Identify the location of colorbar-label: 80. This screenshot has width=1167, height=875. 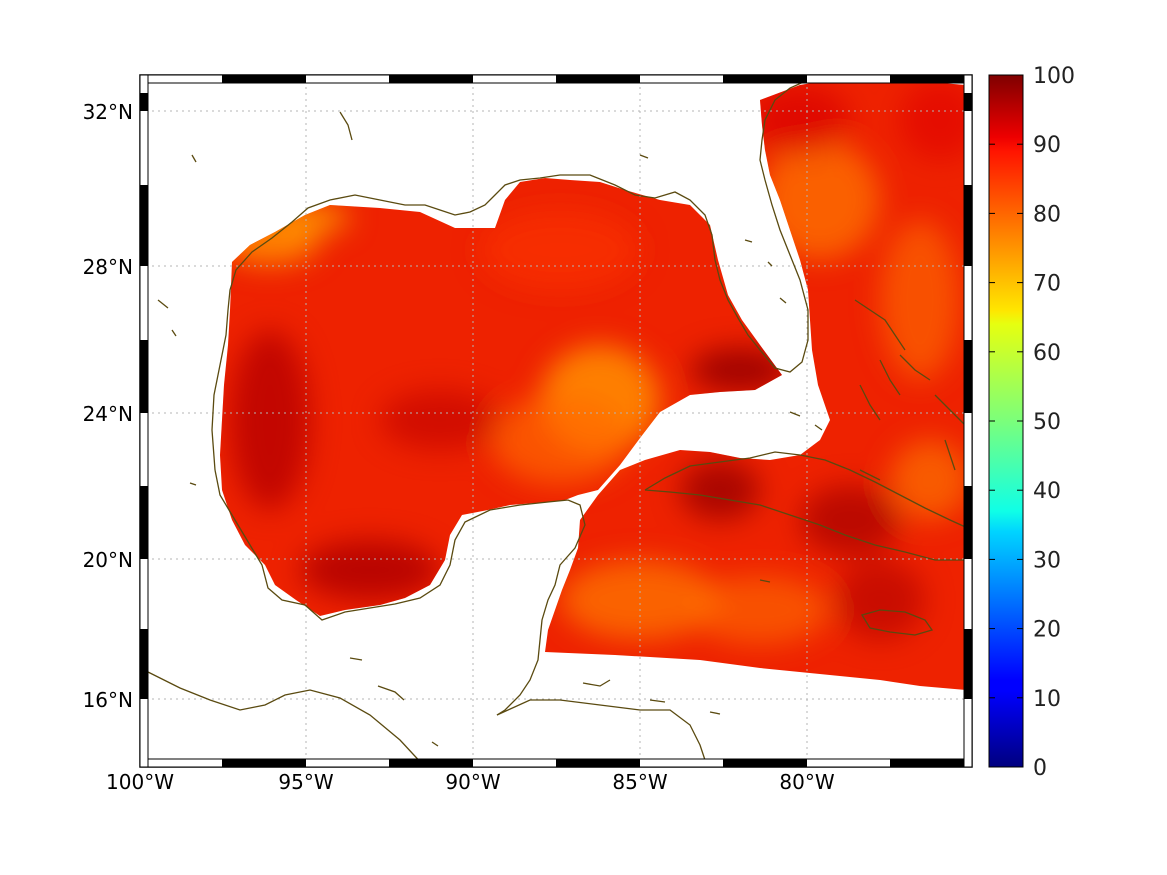
(1047, 214).